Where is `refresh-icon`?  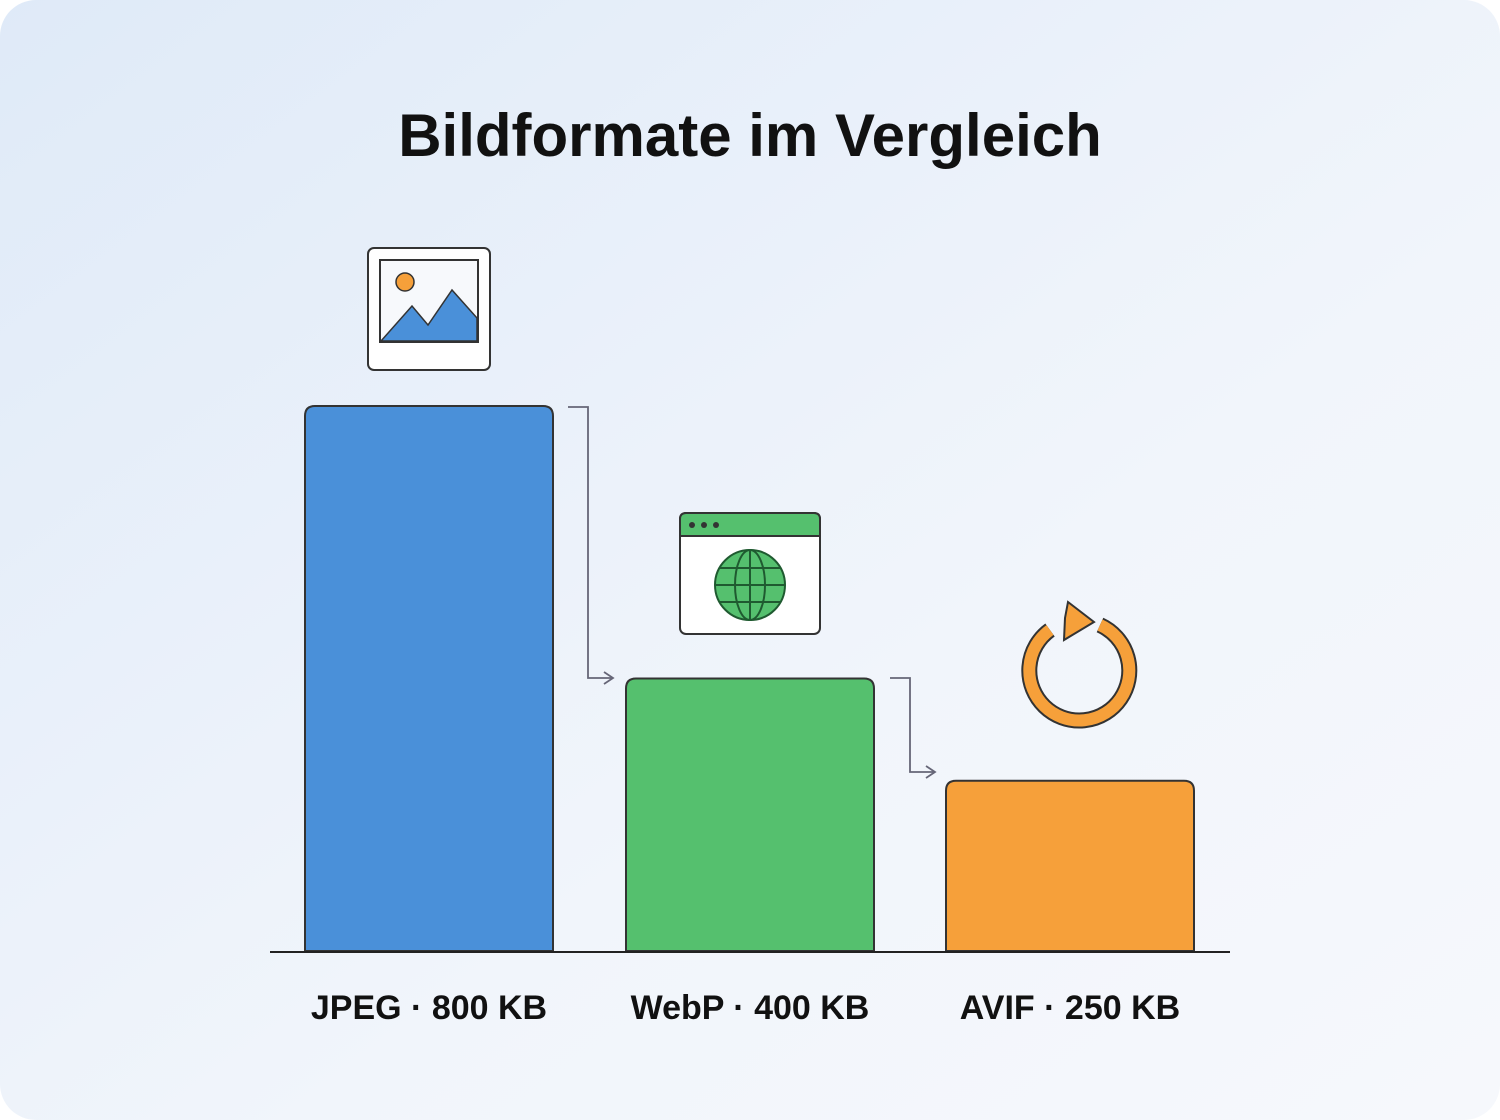 refresh-icon is located at coordinates (1079, 664).